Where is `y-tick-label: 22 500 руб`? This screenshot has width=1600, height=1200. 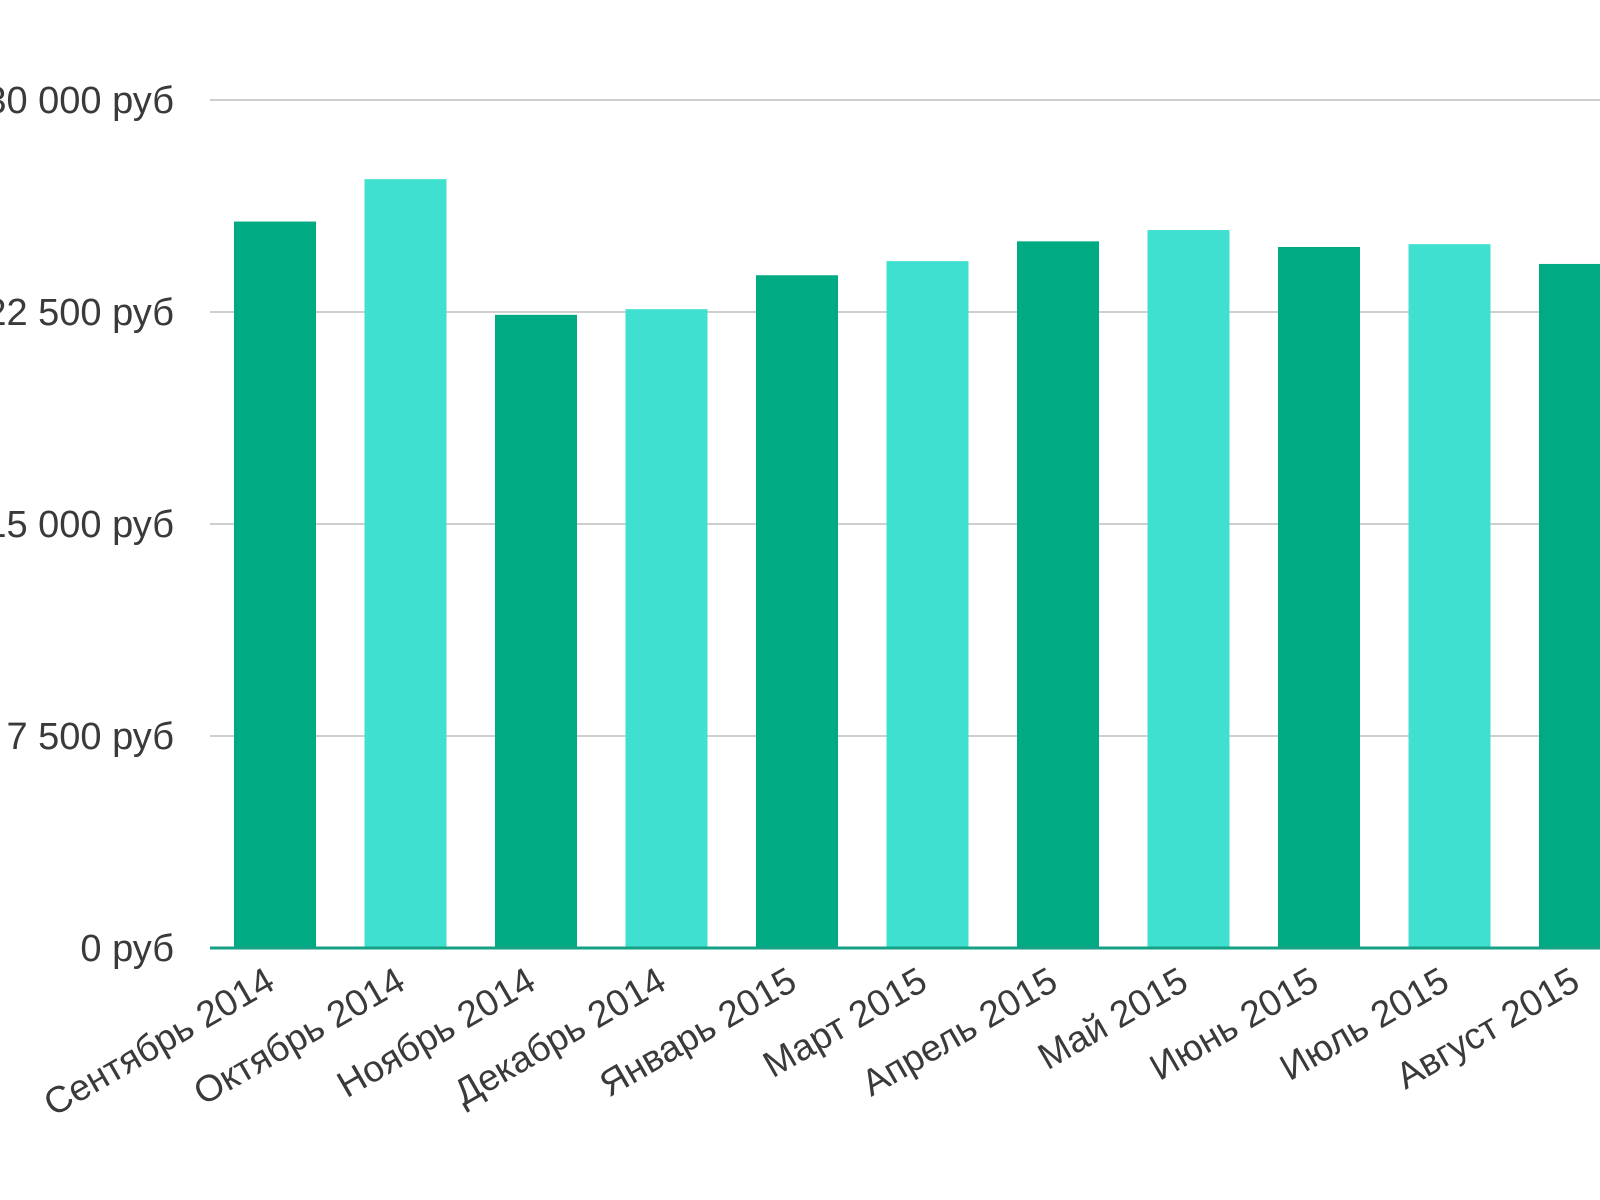 y-tick-label: 22 500 руб is located at coordinates (87, 313).